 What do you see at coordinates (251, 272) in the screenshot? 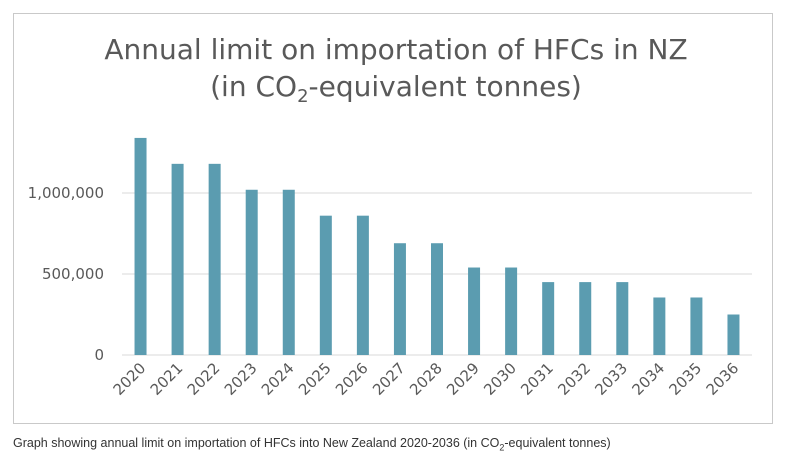
I see `bar-2023` at bounding box center [251, 272].